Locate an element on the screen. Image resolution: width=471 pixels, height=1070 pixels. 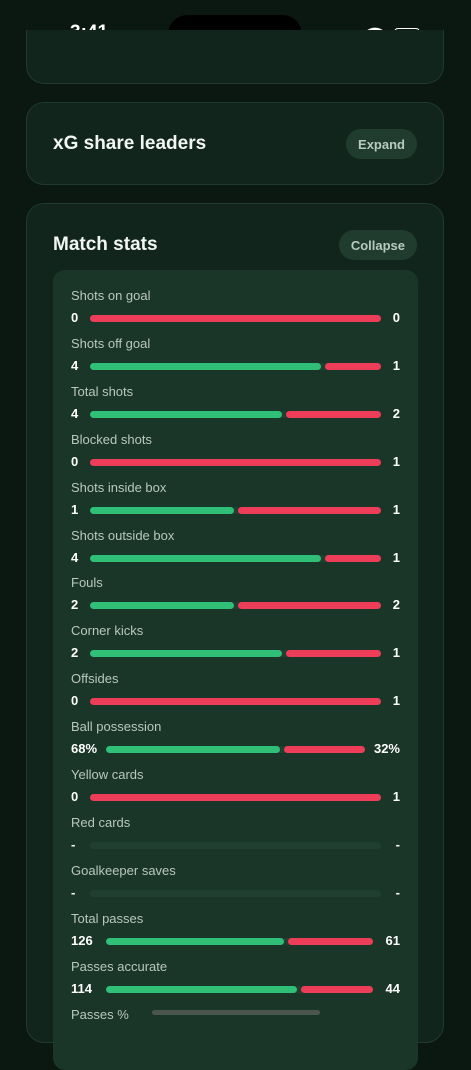
stat-label: Passes % is located at coordinates (100, 1014).